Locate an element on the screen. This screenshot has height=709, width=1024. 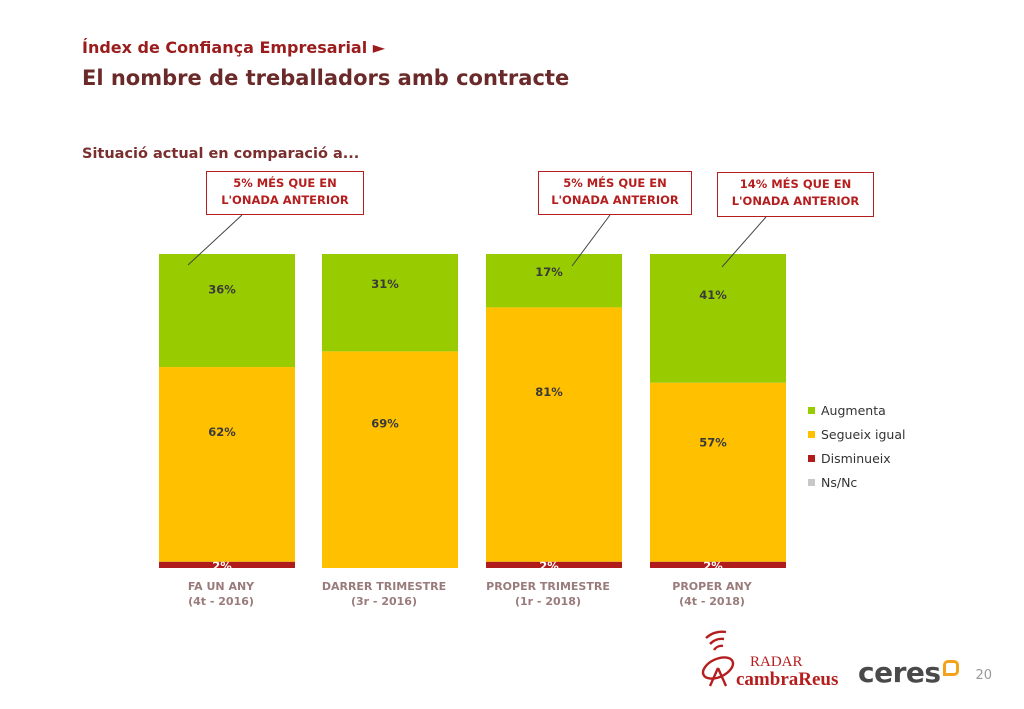
callout-1-line1: 5% MÉS QUE EN is located at coordinates (285, 183).